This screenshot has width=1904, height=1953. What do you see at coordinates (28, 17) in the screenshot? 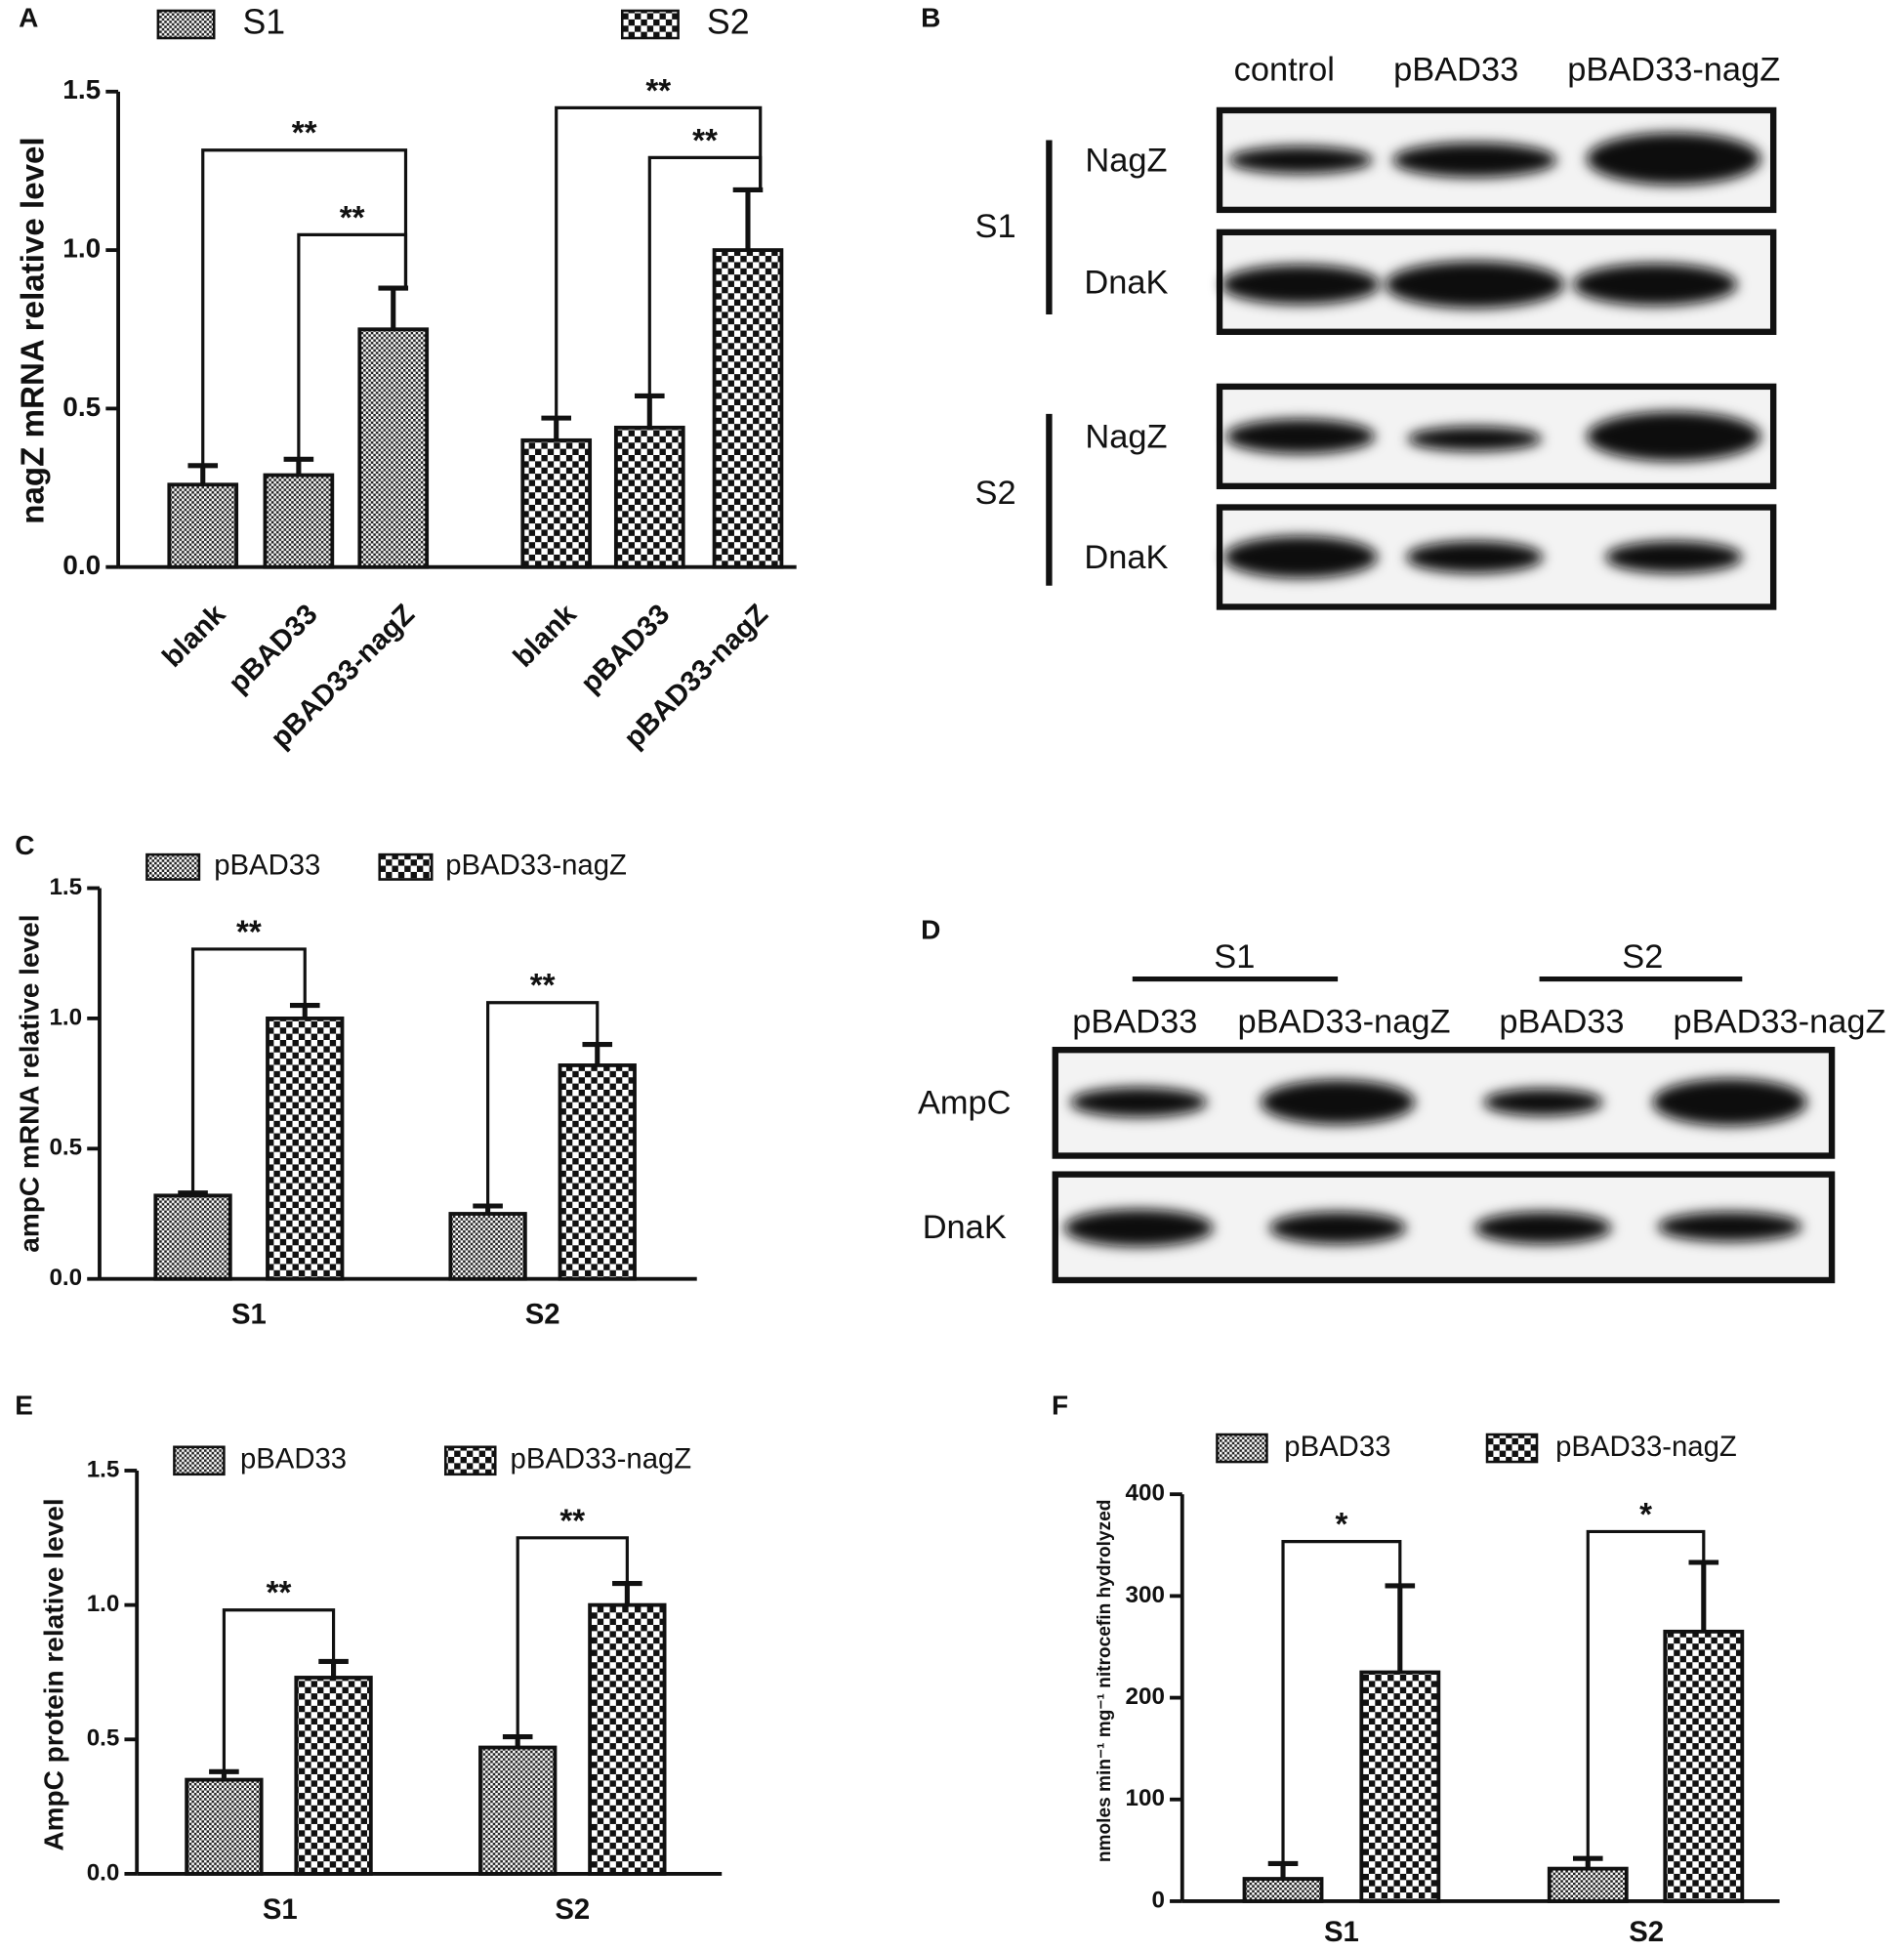
I see `panel-label: A` at bounding box center [28, 17].